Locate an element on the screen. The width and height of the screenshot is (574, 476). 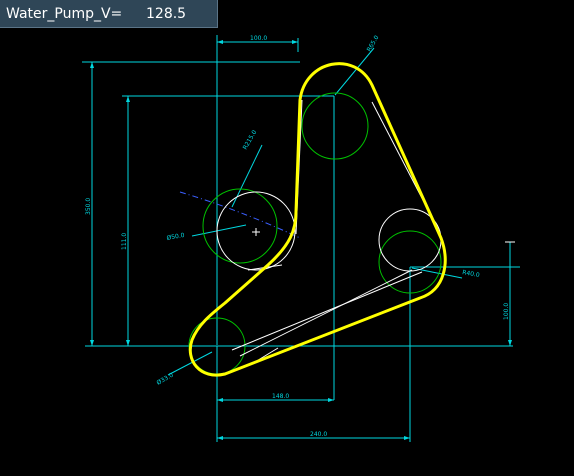
dim-right-radius: R40.0 is located at coordinates (471, 274).